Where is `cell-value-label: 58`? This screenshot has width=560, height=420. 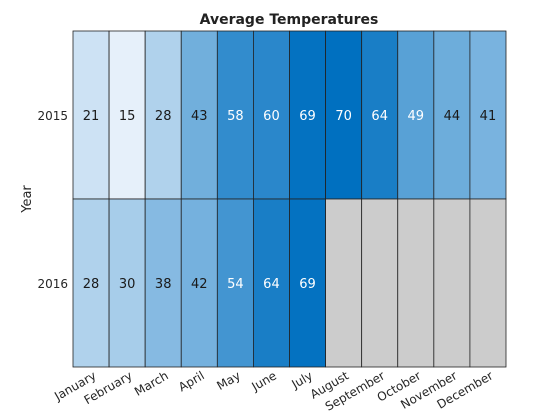 cell-value-label: 58 is located at coordinates (235, 116).